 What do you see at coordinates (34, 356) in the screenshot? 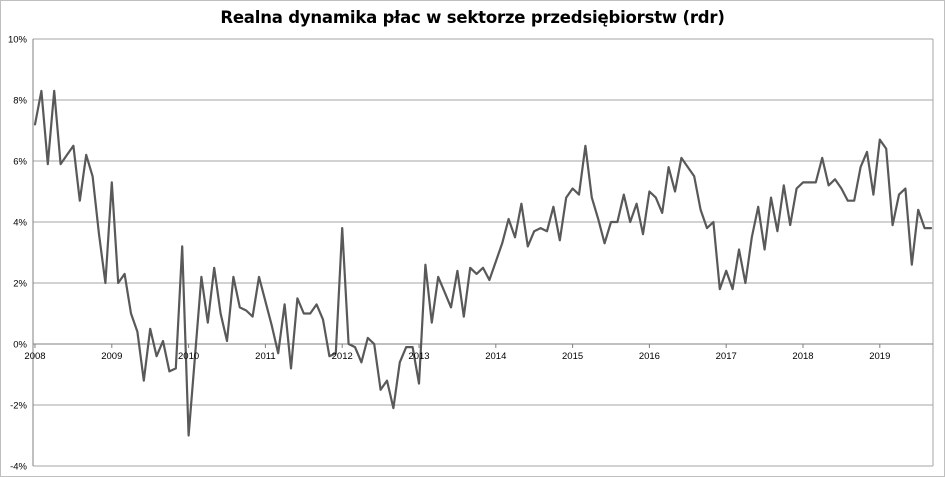
I see `x-tick-label: 2008` at bounding box center [34, 356].